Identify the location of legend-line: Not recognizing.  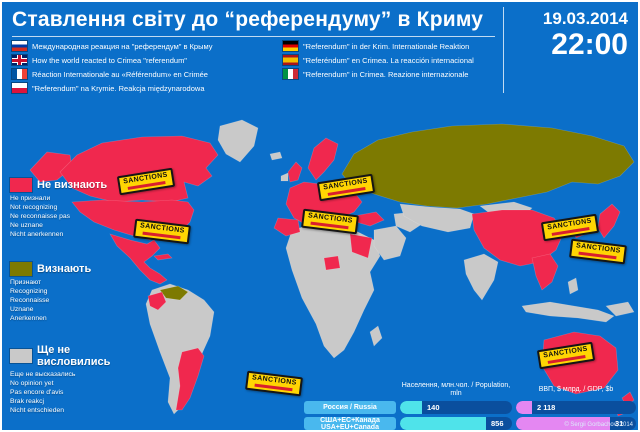
(34, 207).